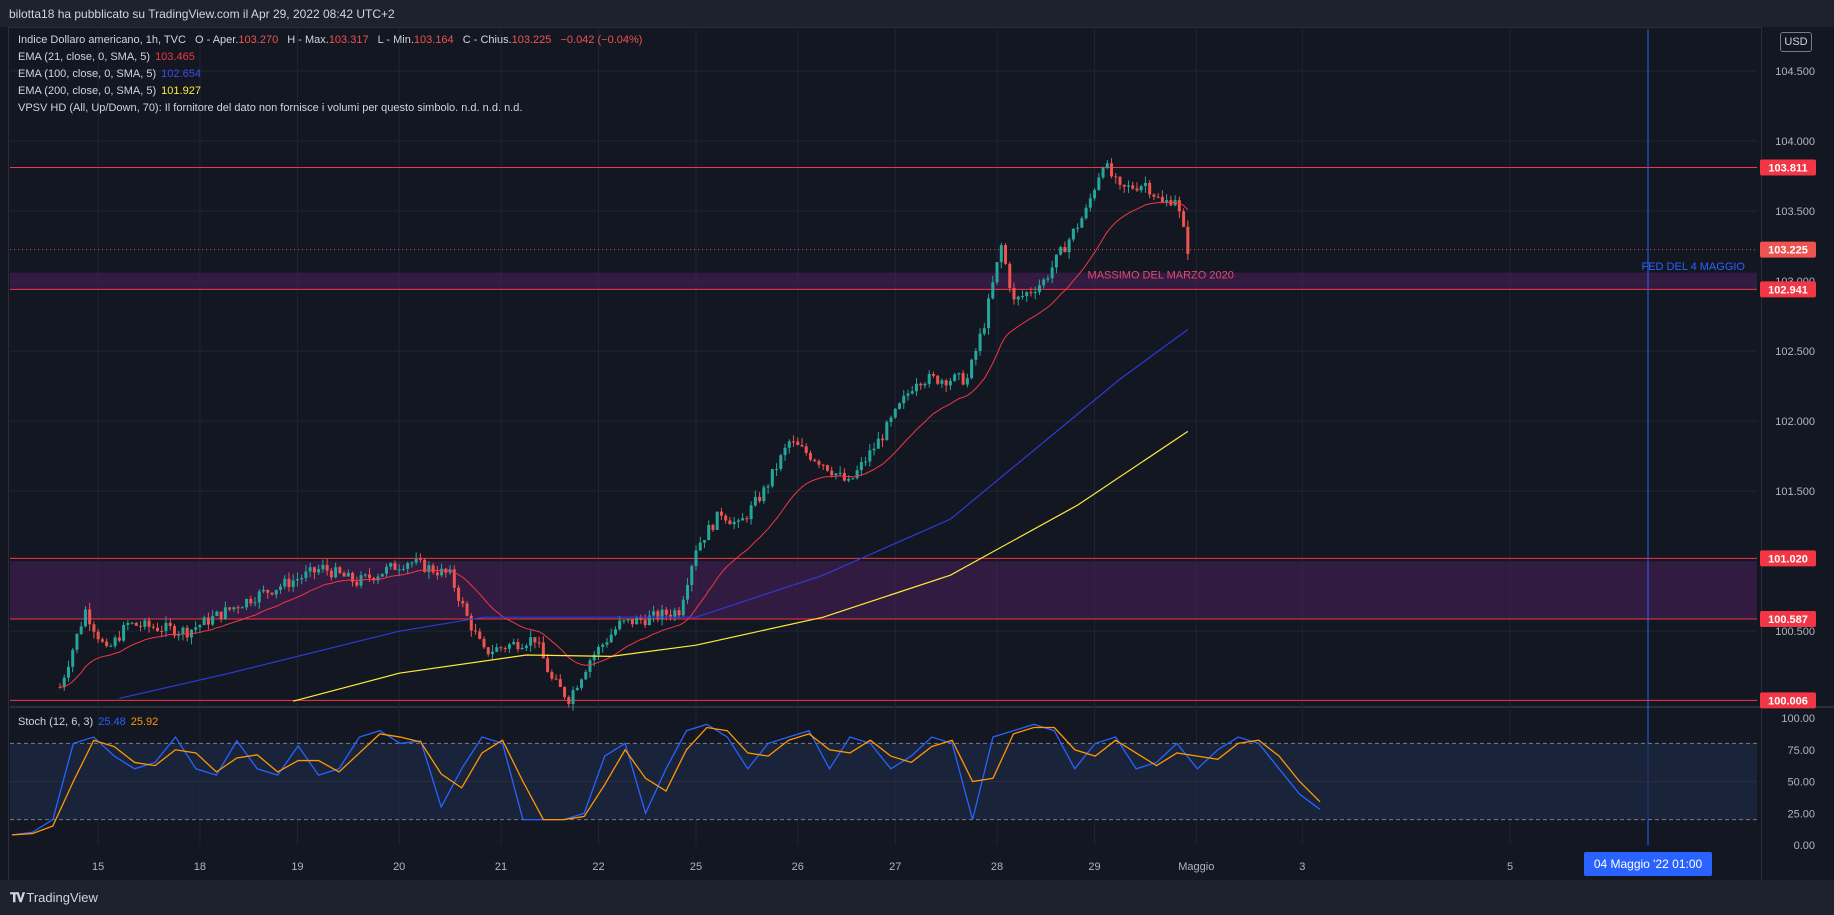 This screenshot has height=915, width=1834. I want to click on level-price-badge, so click(1788, 618).